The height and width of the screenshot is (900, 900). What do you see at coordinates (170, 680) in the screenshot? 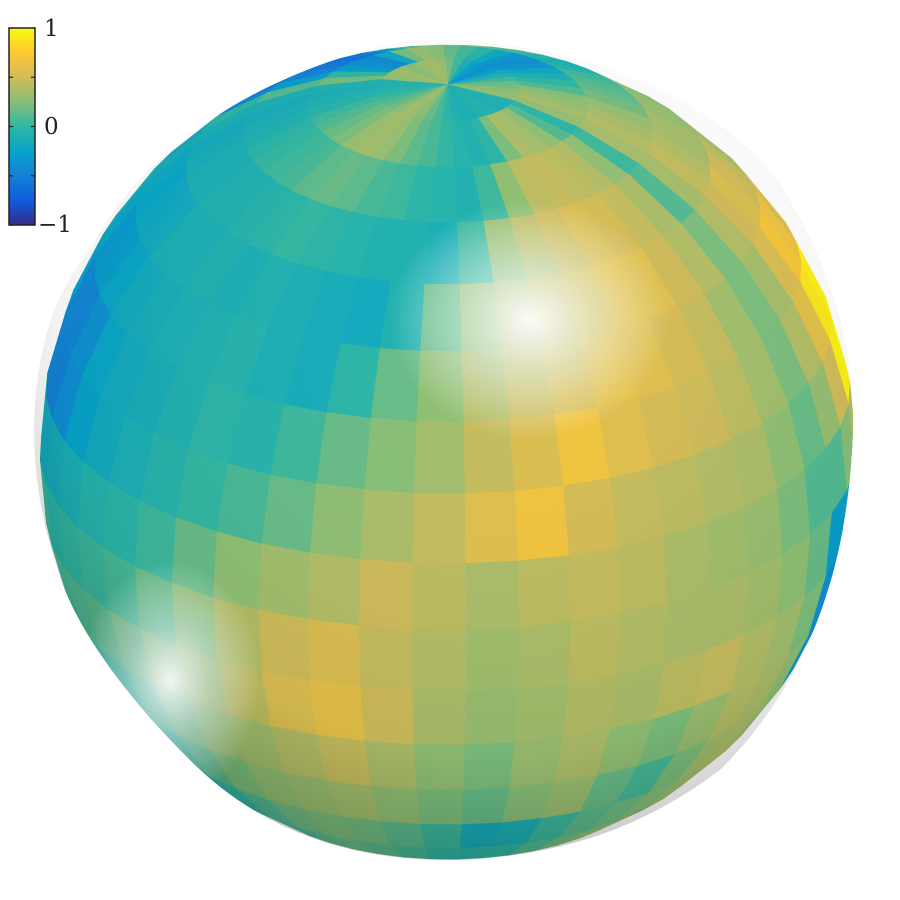
I see `specular-highlight-lower` at bounding box center [170, 680].